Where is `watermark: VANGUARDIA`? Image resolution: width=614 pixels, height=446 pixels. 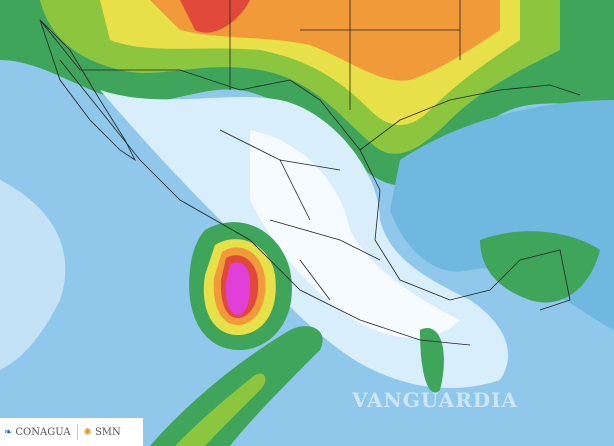
watermark: VANGUARDIA is located at coordinates (435, 400).